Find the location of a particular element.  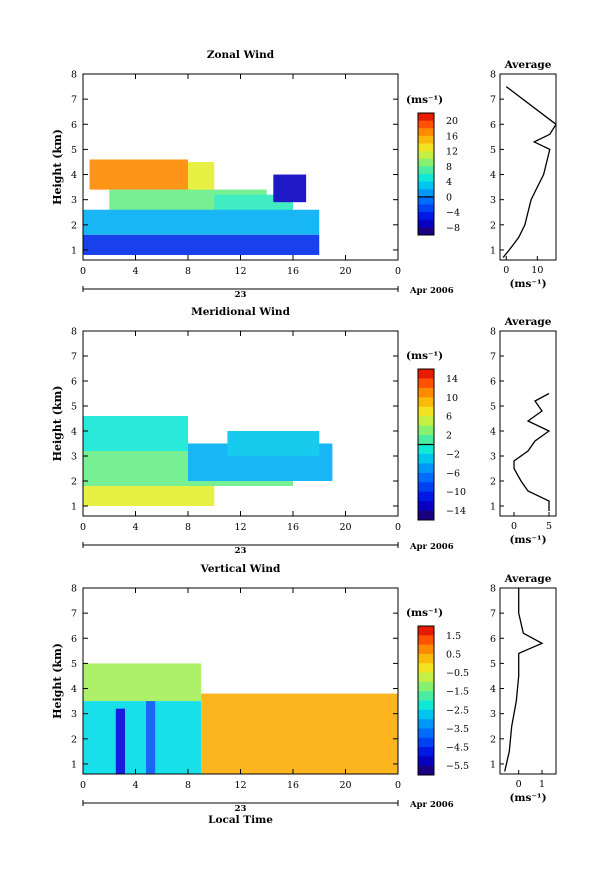

x-axis-label: Local Time is located at coordinates (240, 820).